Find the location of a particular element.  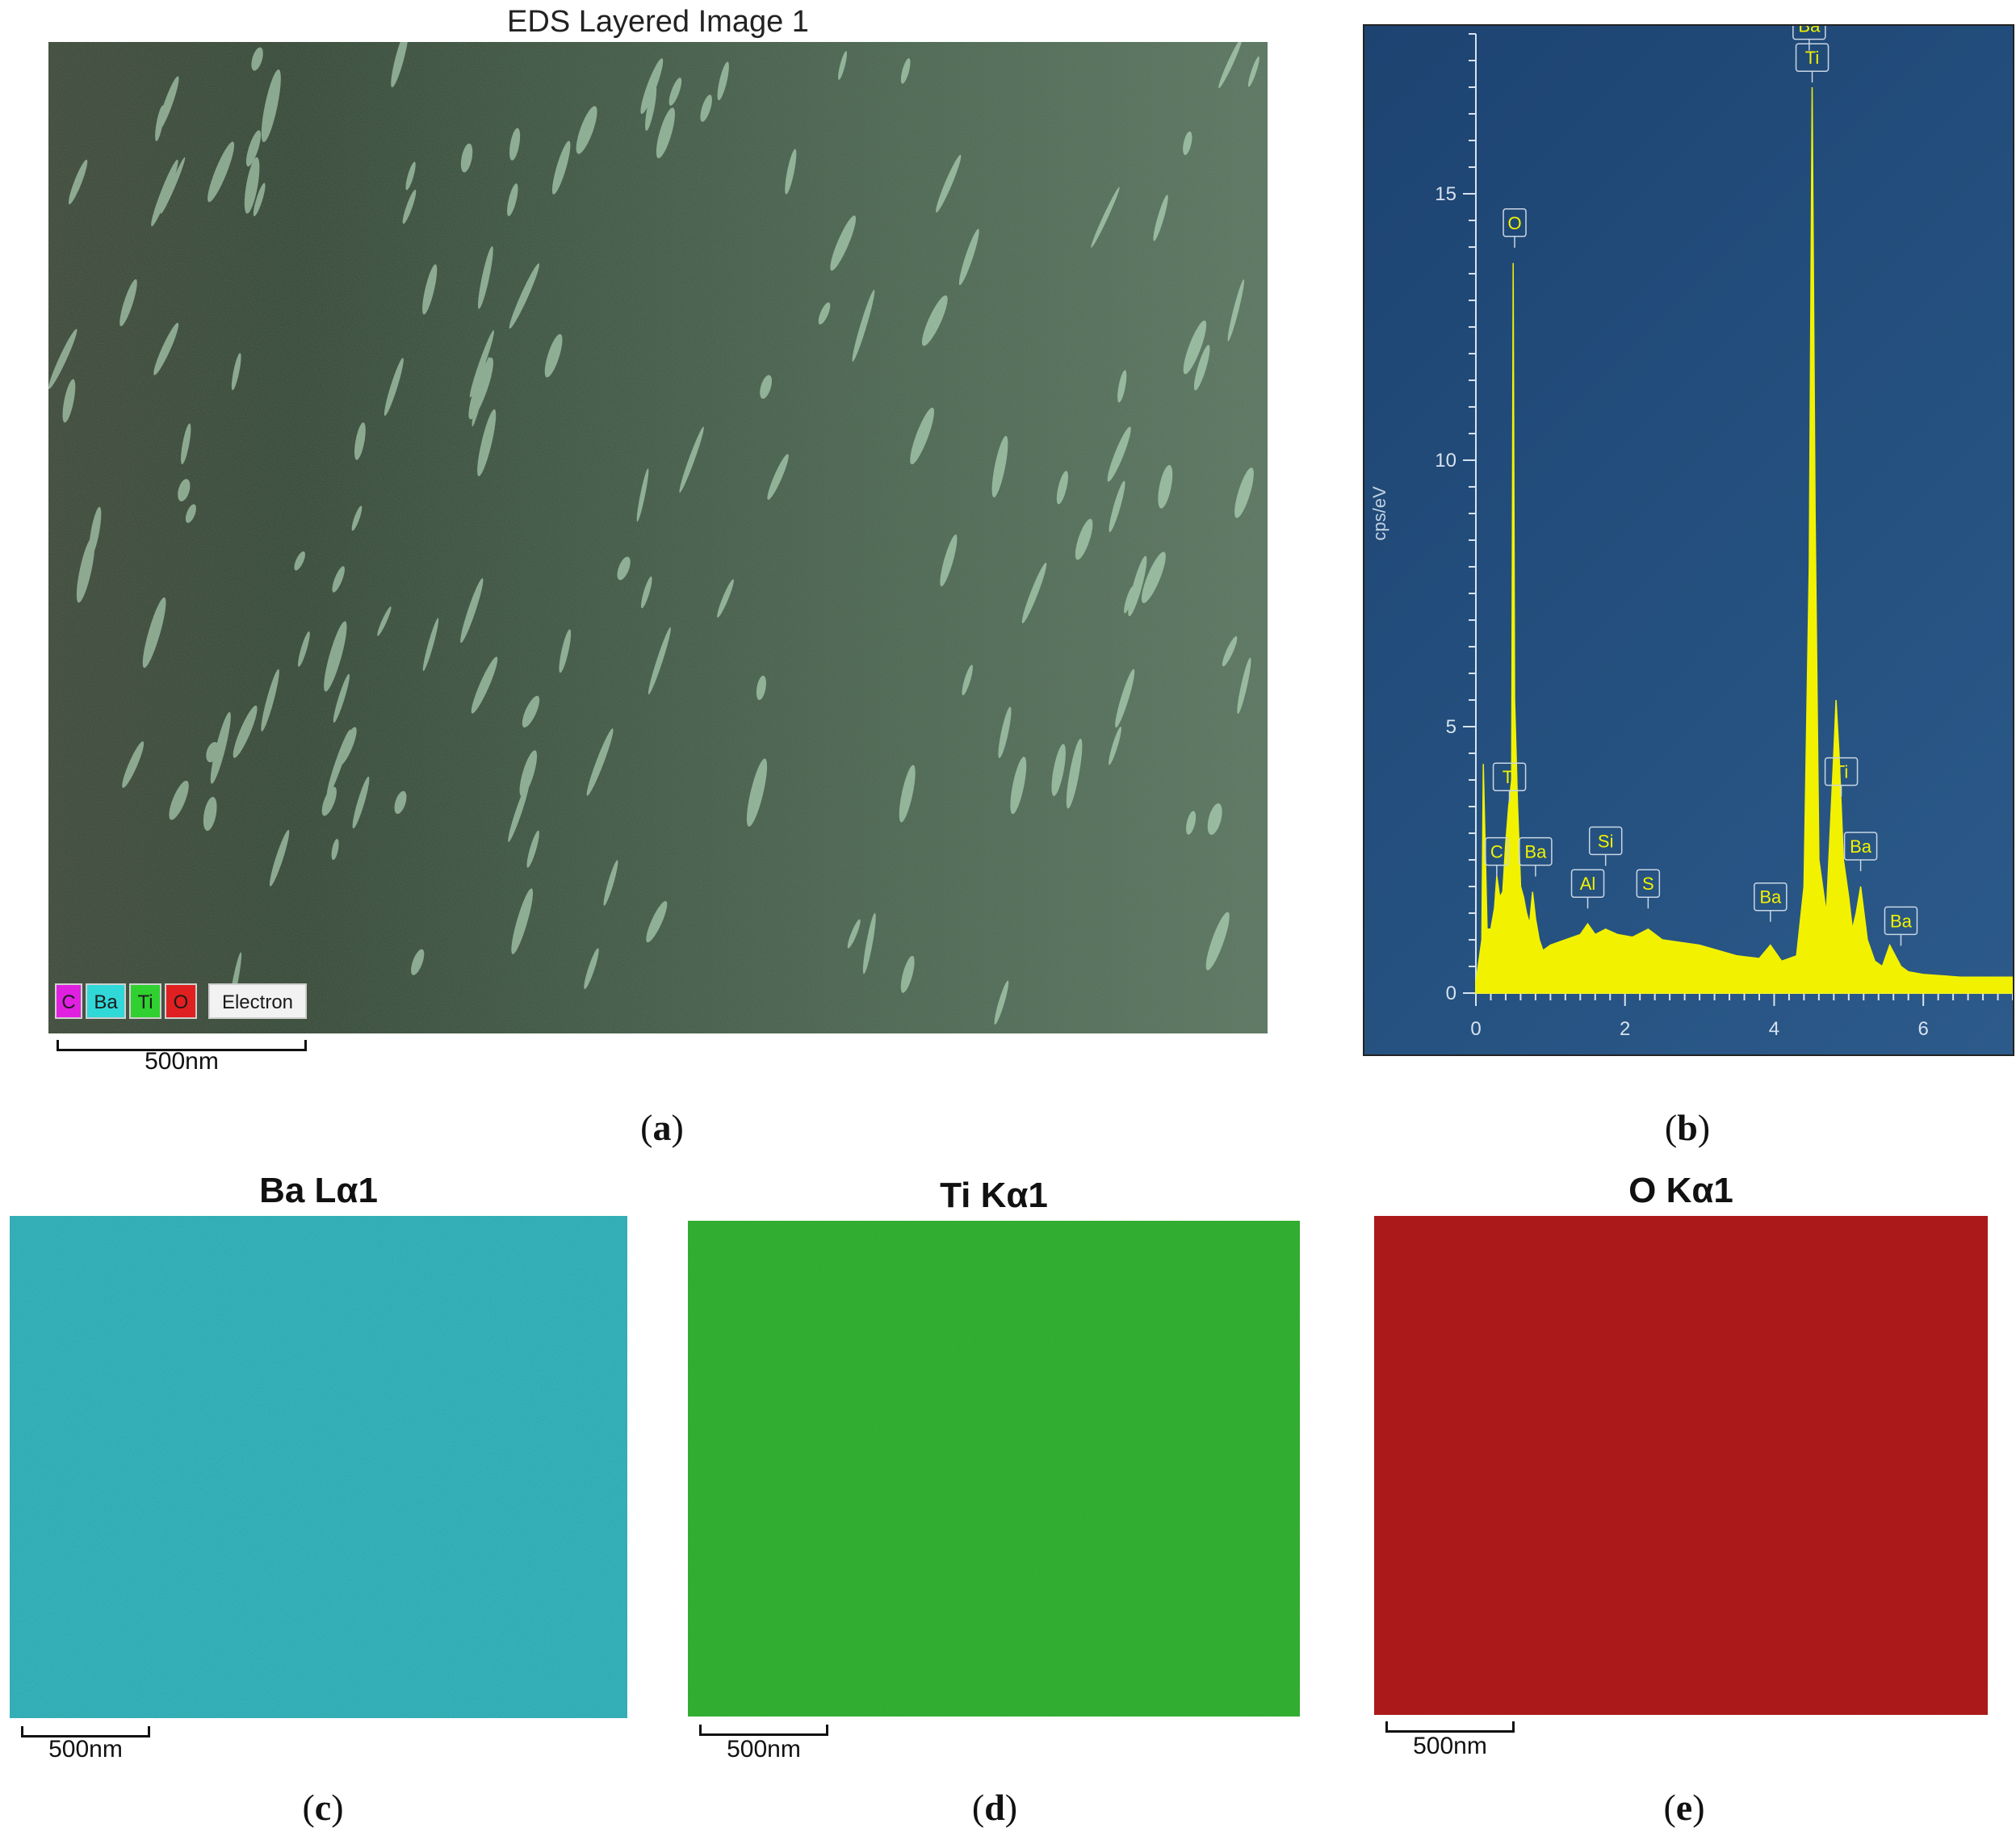

ti-map-texture is located at coordinates (994, 1469).